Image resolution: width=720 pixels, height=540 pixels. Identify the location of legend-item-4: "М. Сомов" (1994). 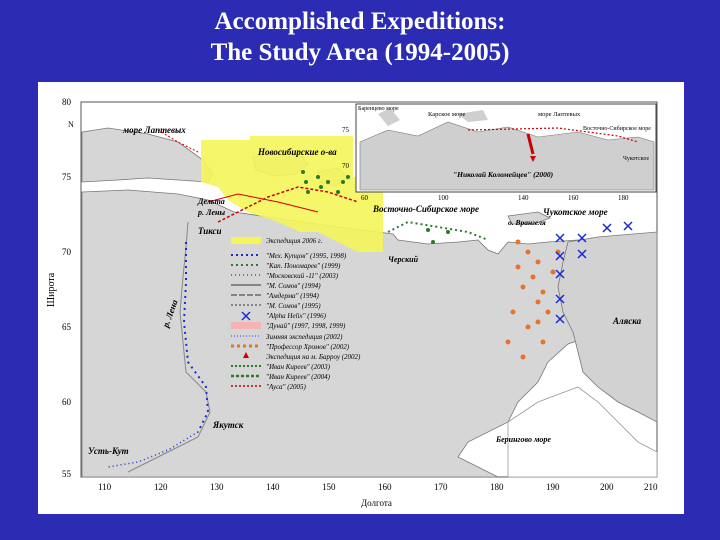
(293, 286).